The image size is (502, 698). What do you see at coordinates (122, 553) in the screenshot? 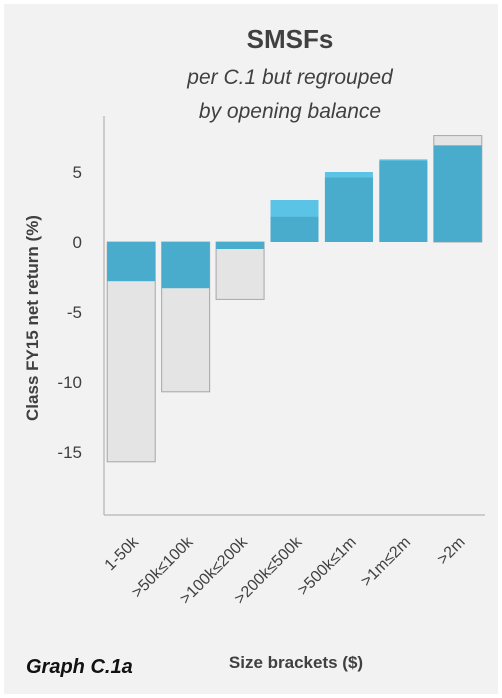
I see `x-tick-label: 1-50k` at bounding box center [122, 553].